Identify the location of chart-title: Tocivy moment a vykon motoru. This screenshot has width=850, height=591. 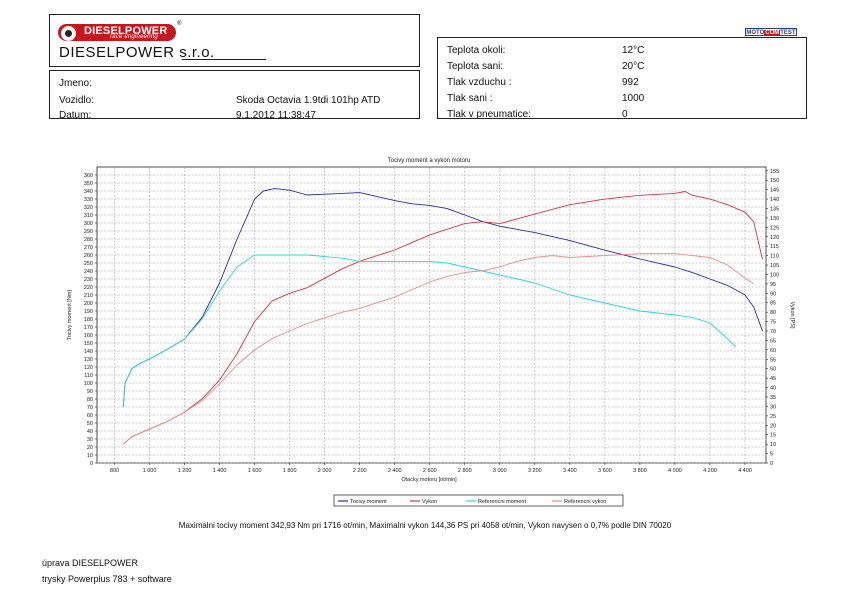
(429, 161).